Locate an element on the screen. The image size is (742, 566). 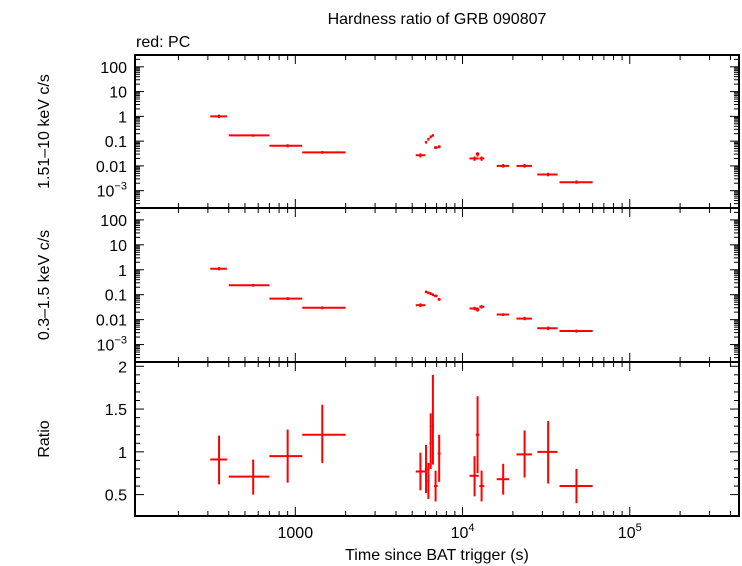
x-tick-label: 1000 is located at coordinates (296, 533).